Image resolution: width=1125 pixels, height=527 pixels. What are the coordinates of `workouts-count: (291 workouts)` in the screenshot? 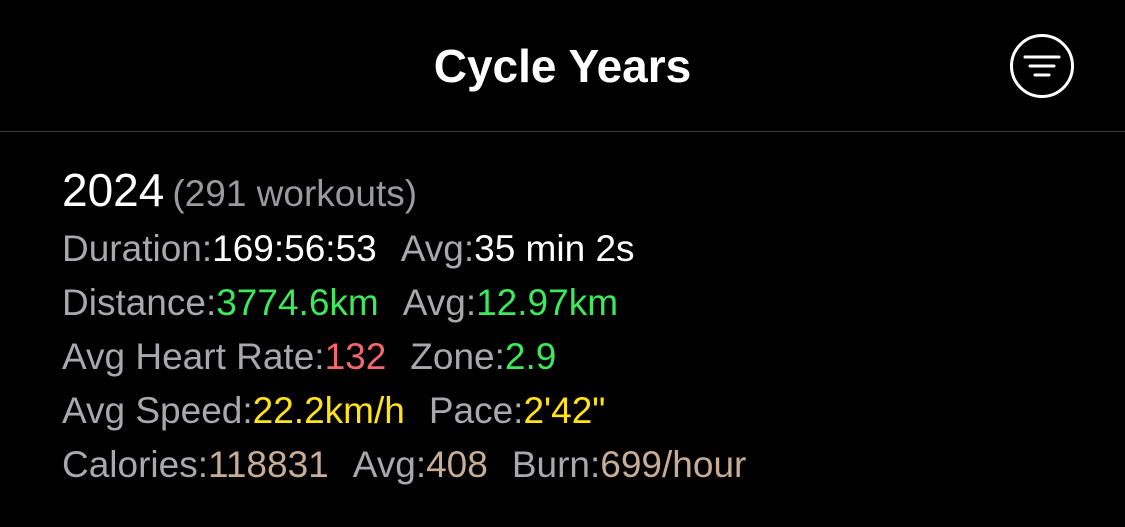 It's located at (295, 193).